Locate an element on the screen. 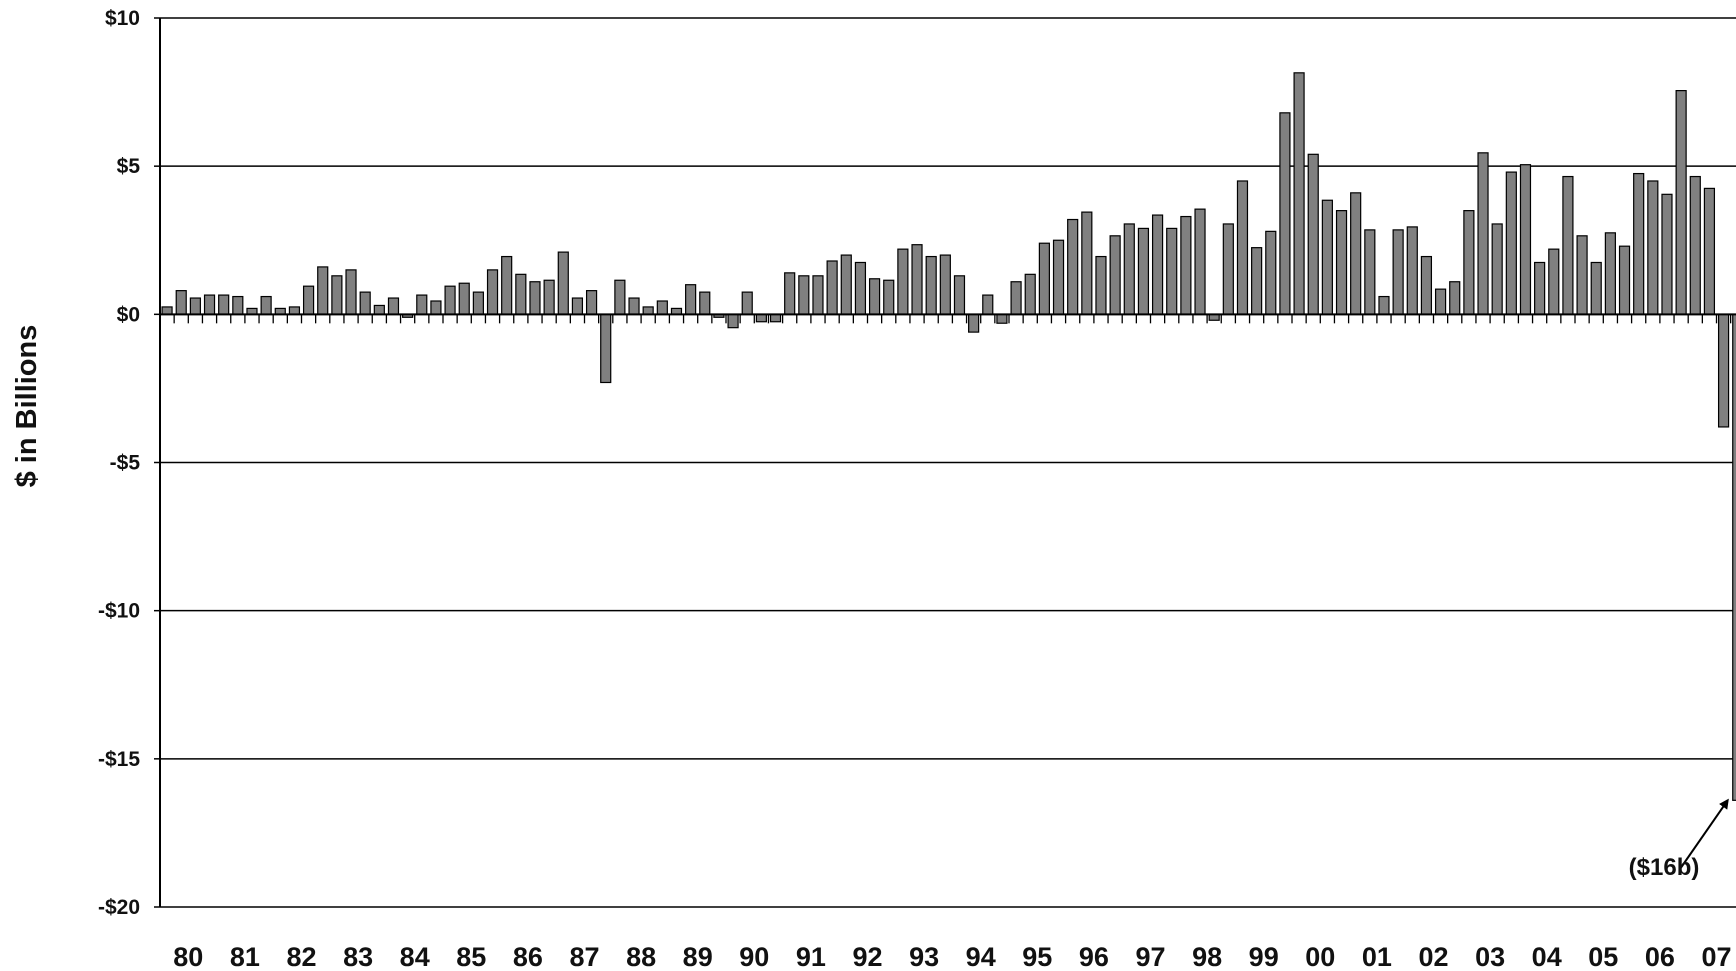 The height and width of the screenshot is (971, 1736). x-tick-label: 80 is located at coordinates (188, 956).